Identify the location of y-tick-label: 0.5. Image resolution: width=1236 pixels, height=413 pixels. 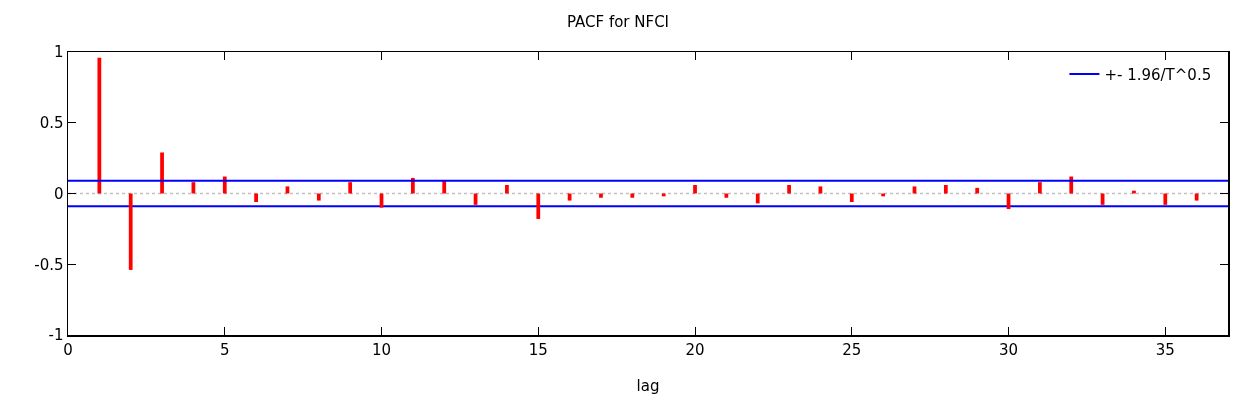
(51, 123).